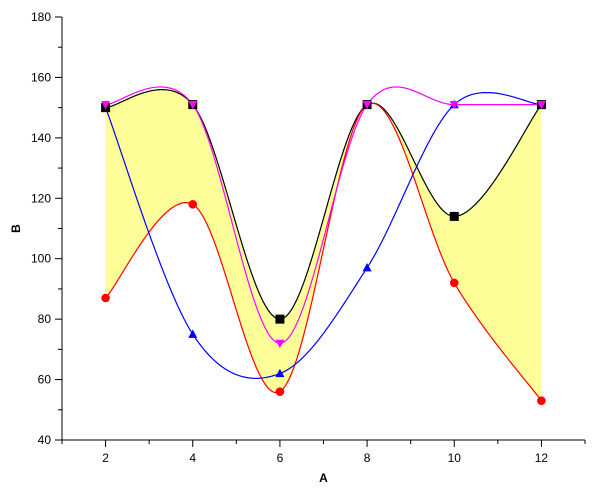 Image resolution: width=603 pixels, height=495 pixels. I want to click on y-tick-label: 60, so click(45, 380).